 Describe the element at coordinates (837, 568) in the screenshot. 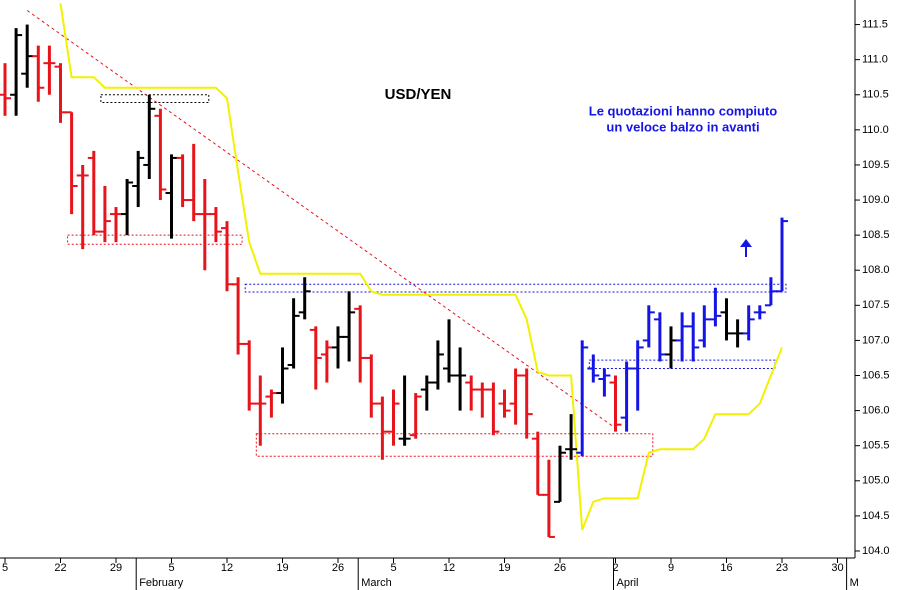

I see `x-tick-label: 30` at that location.